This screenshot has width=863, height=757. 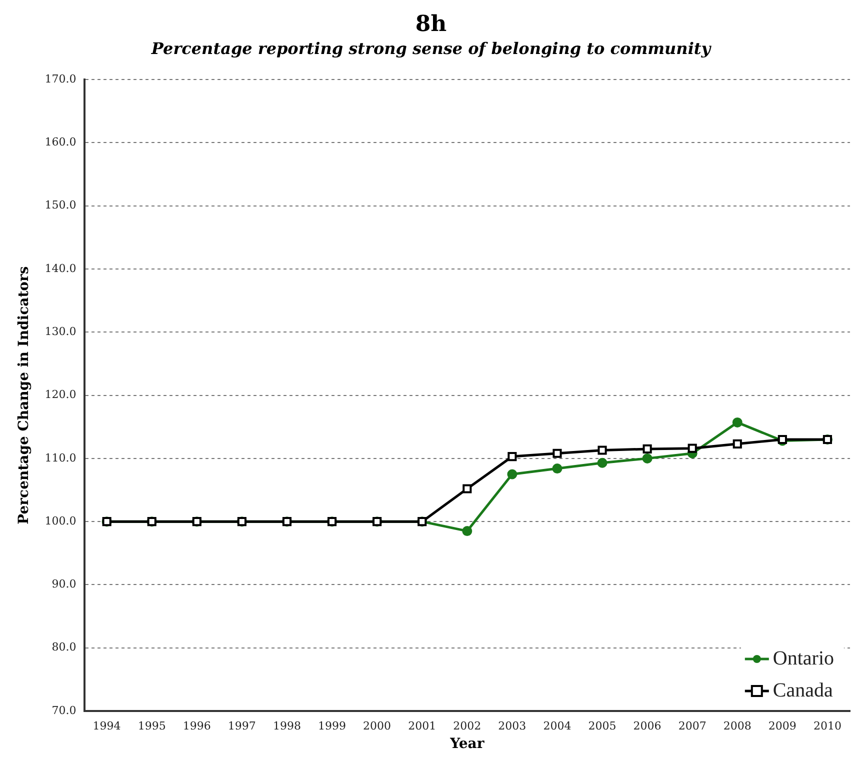 What do you see at coordinates (242, 725) in the screenshot?
I see `x-tick-label: 1997` at bounding box center [242, 725].